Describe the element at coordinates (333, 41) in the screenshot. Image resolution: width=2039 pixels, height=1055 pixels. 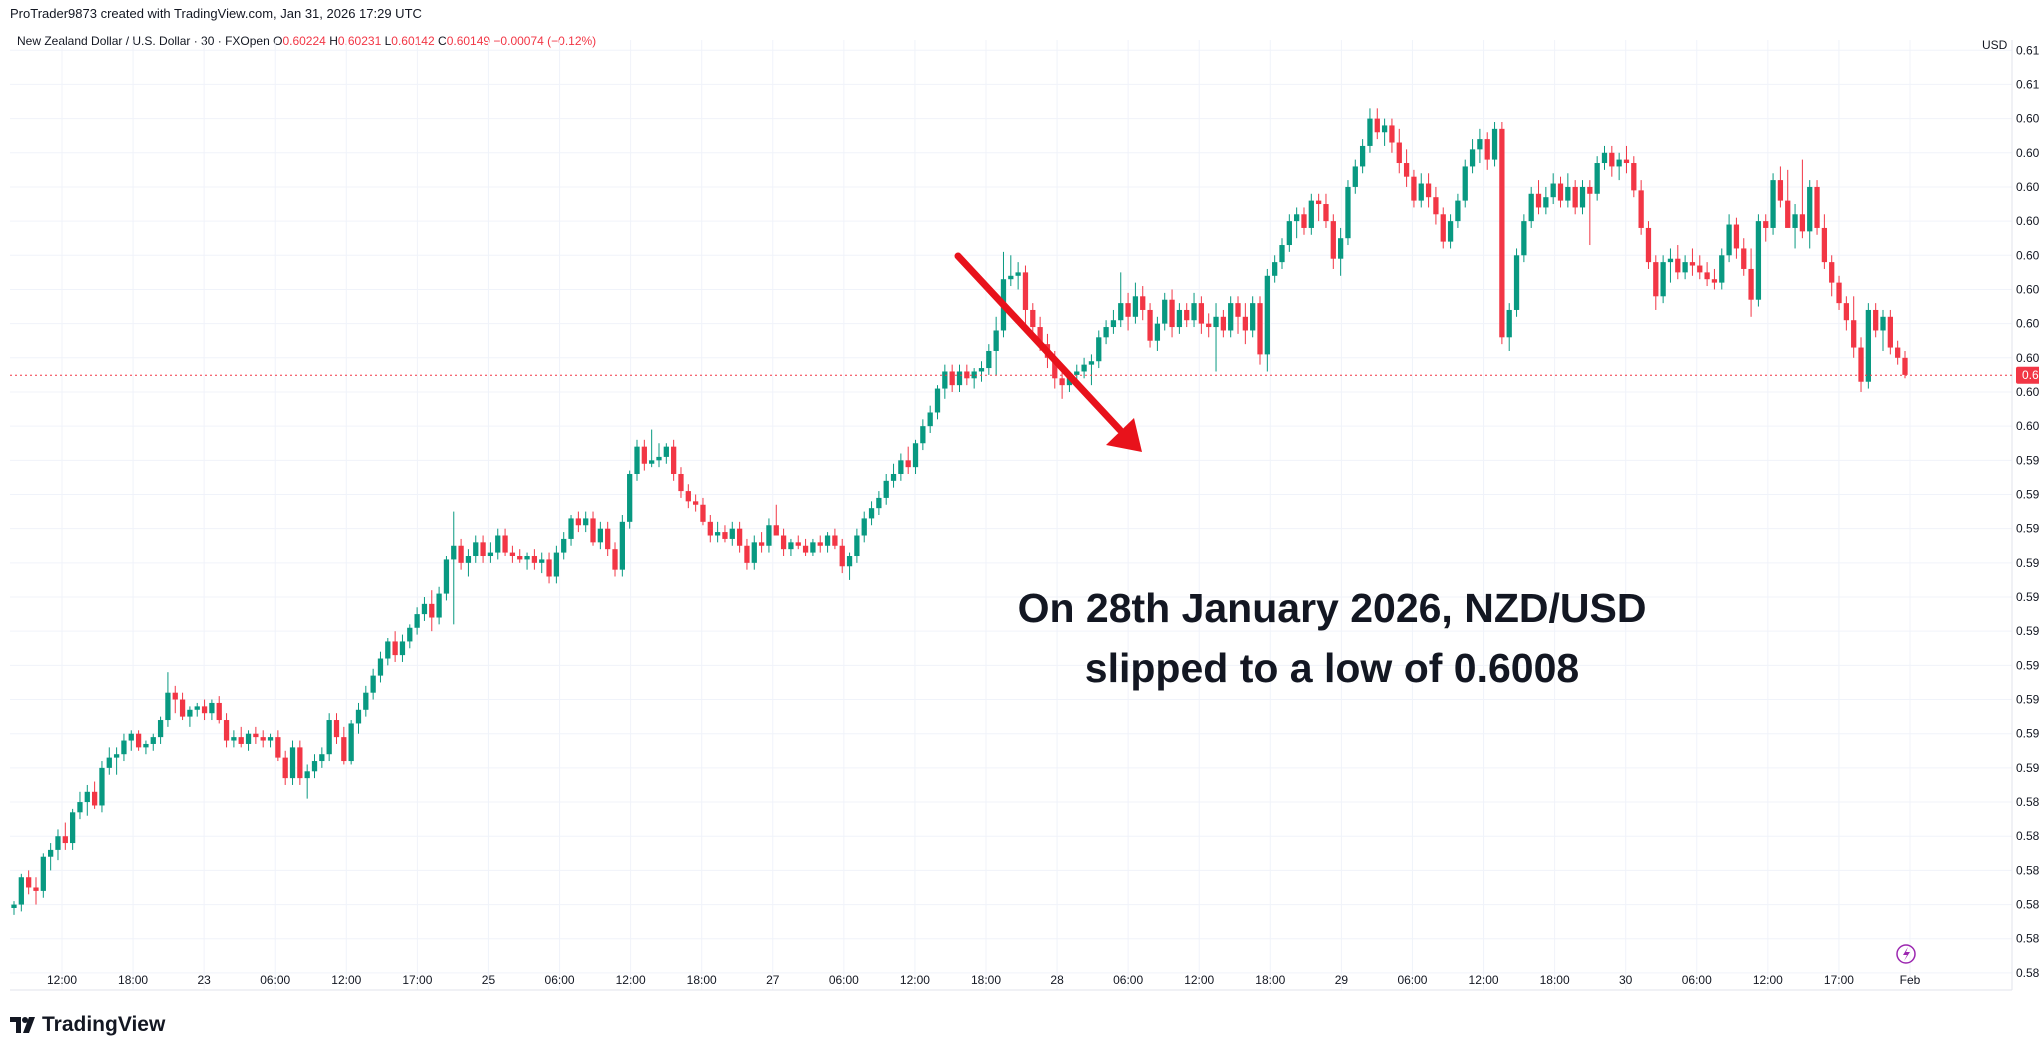
I see `high-label: H` at that location.